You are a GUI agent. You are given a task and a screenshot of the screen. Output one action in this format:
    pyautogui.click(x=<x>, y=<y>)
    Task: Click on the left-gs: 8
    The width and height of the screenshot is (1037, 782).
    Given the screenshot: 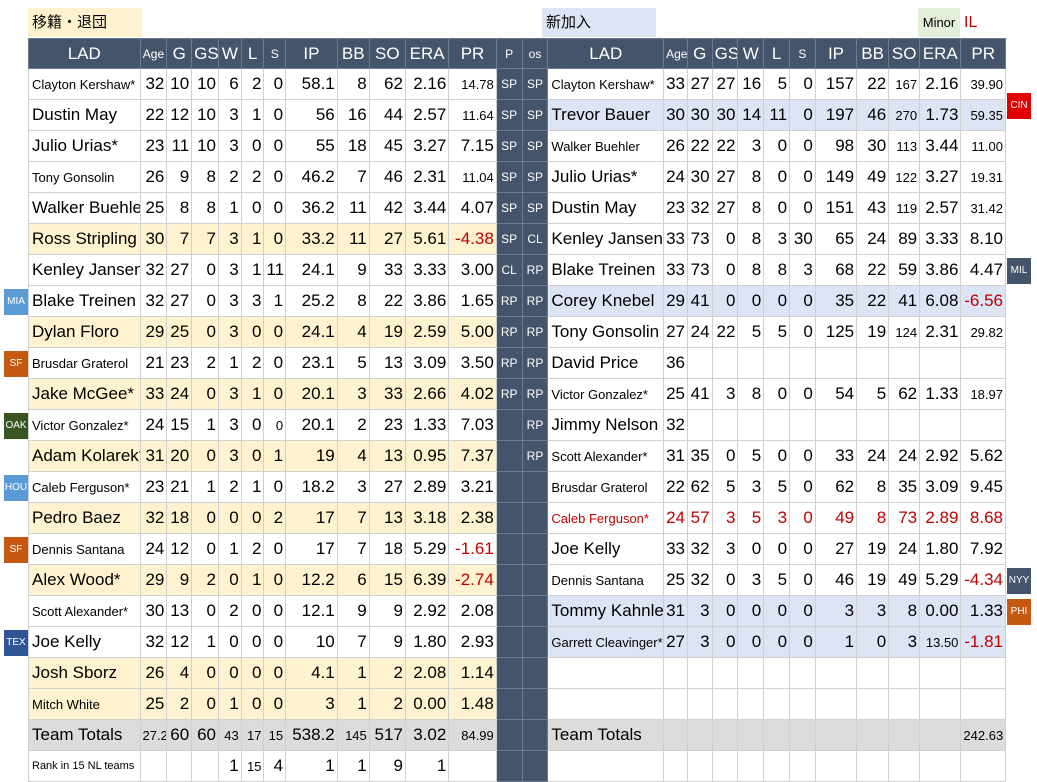 What is the action you would take?
    pyautogui.click(x=205, y=208)
    